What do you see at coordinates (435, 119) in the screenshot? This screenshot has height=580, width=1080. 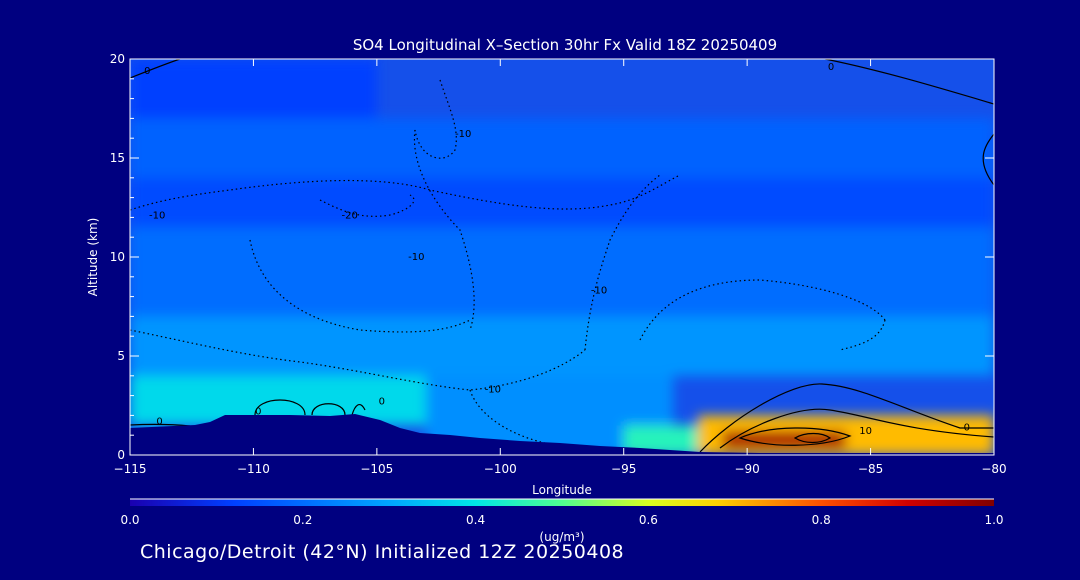 I see `contour-dotted-top` at bounding box center [435, 119].